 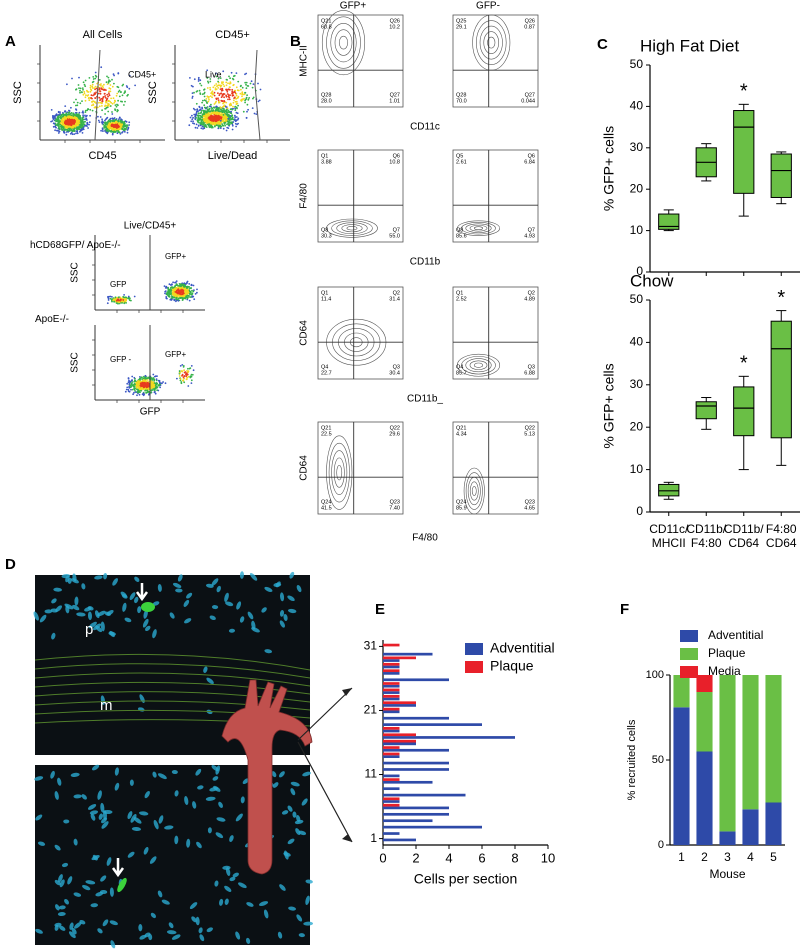 I want to click on quadrant-name: Q27, so click(x=395, y=95).